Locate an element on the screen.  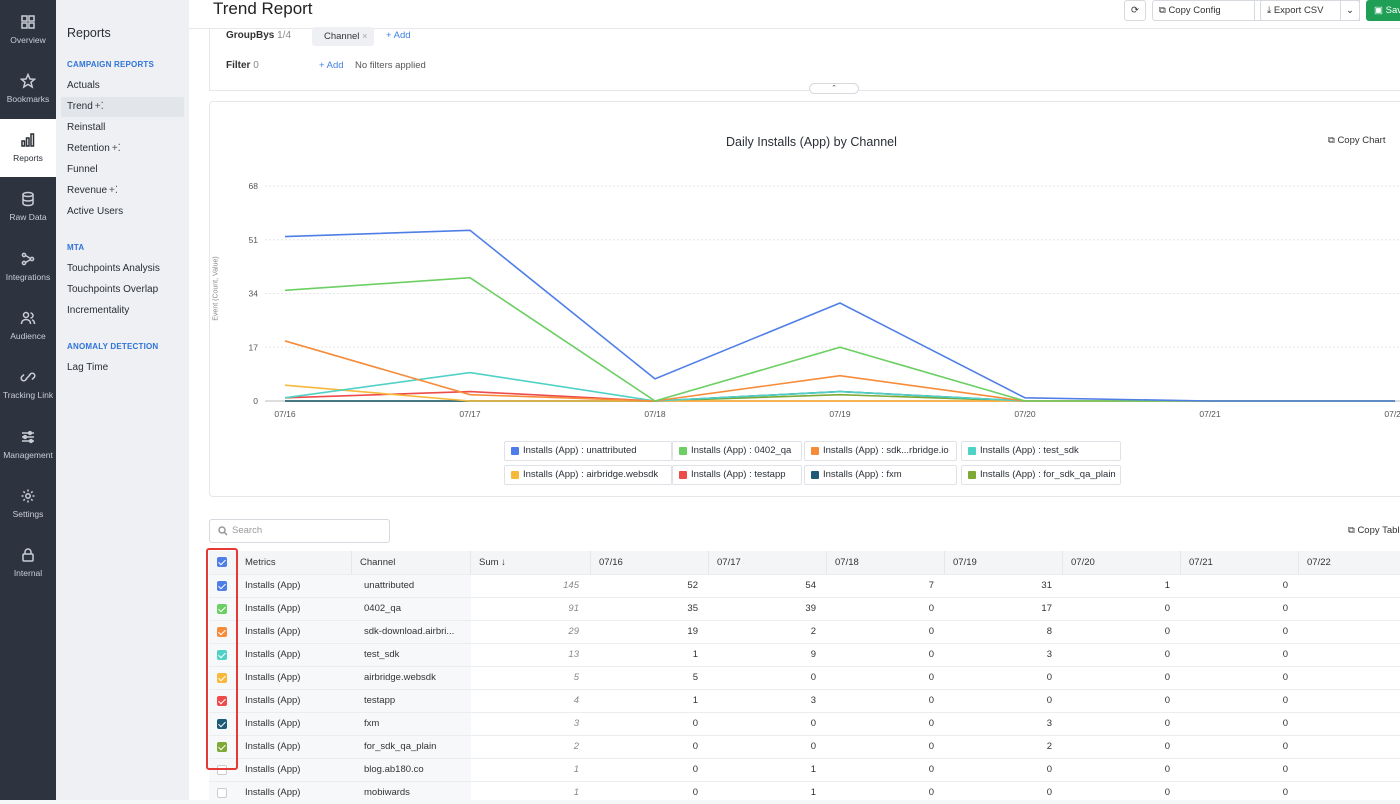
subnav-item-active-users: Active Users is located at coordinates (95, 211).